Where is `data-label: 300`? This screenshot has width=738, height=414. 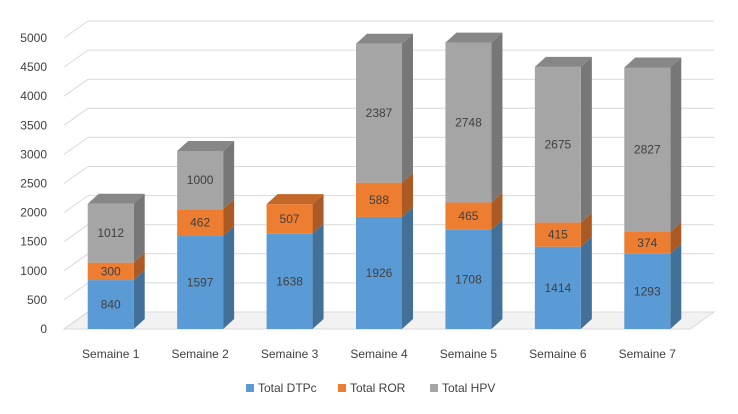
data-label: 300 is located at coordinates (111, 271).